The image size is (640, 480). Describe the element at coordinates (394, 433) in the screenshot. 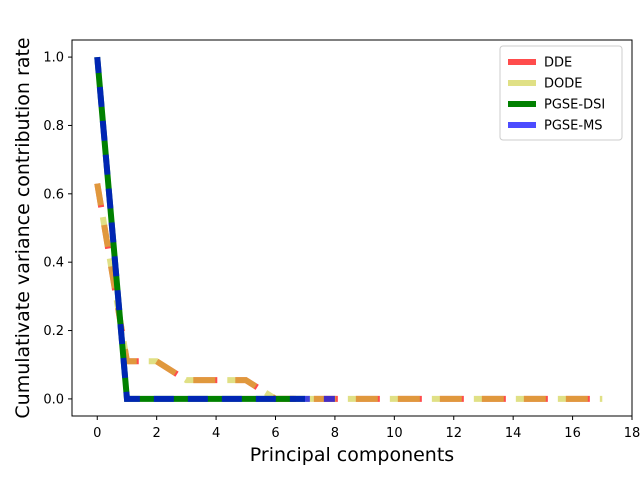

I see `x-tick-label: 10` at that location.